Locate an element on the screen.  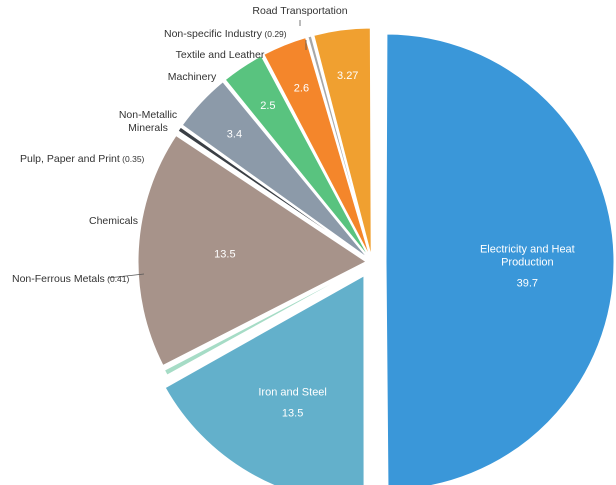
slice-label-machinery: 2.5 is located at coordinates (267, 106).